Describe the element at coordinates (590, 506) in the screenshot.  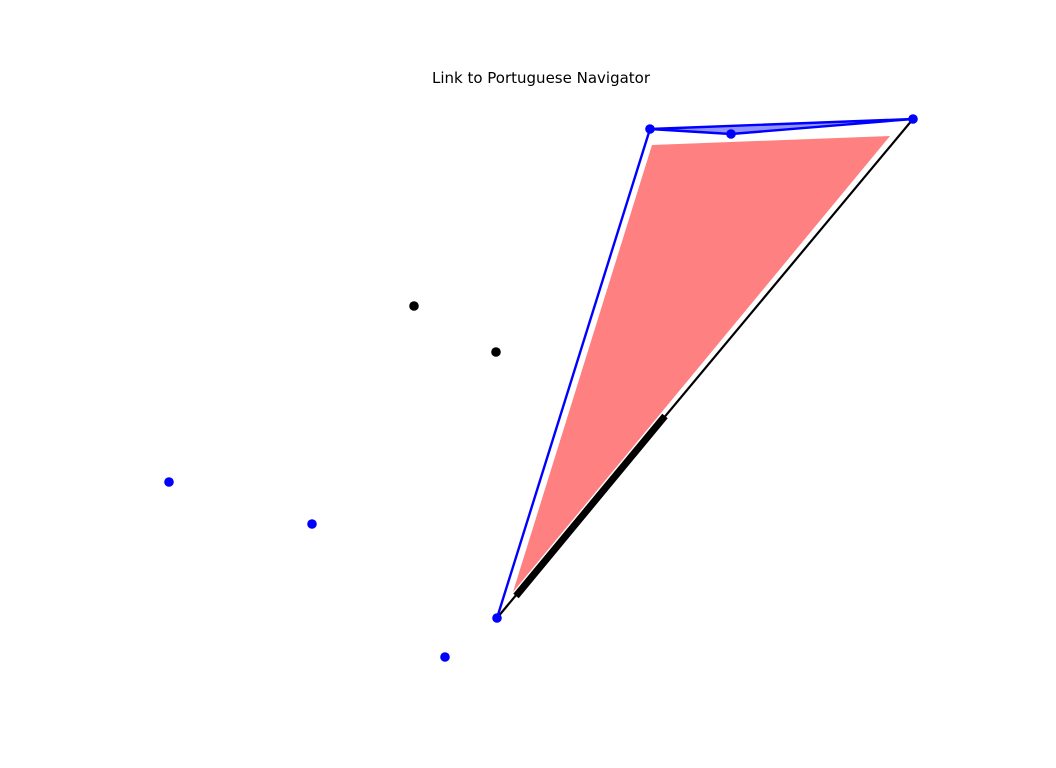
I see `thick-black-segment` at that location.